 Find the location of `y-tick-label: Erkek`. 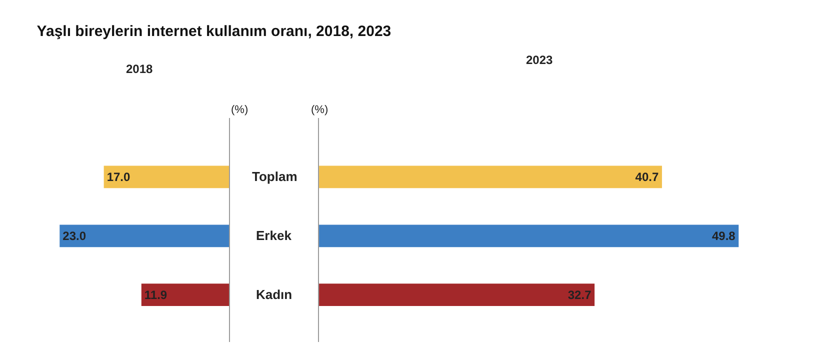

y-tick-label: Erkek is located at coordinates (274, 235).